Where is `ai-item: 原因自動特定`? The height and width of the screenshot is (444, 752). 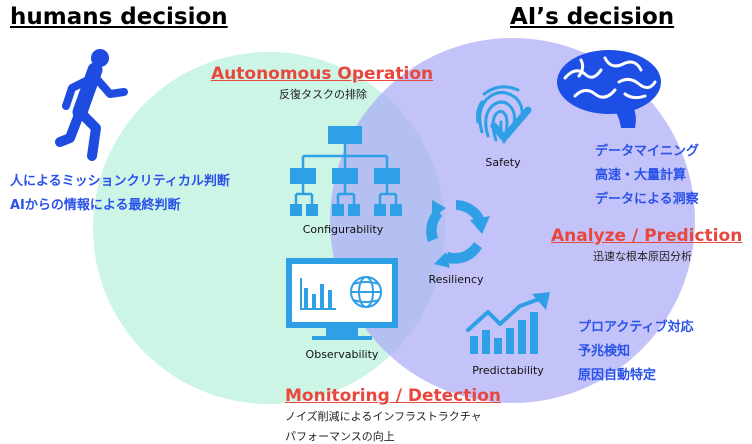 ai-item: 原因自動特定 is located at coordinates (617, 375).